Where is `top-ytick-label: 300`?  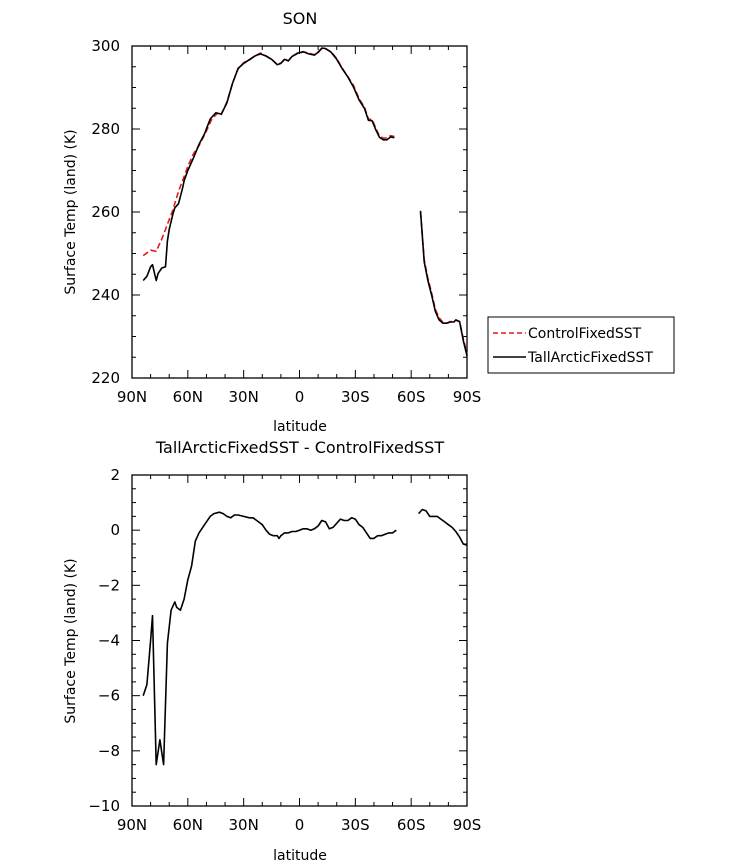
top-ytick-label: 300 is located at coordinates (105, 46).